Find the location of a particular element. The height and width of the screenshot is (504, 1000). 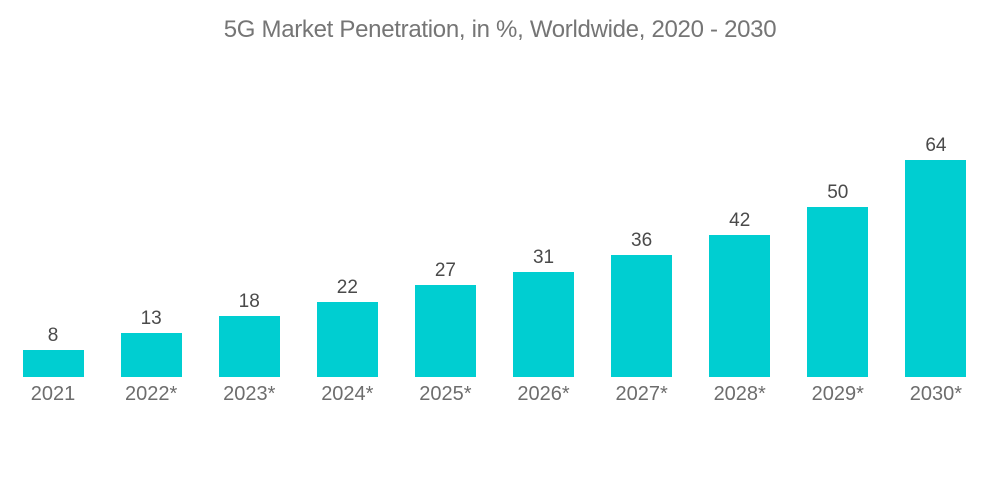

x-tick-label: 2030* is located at coordinates (936, 394).